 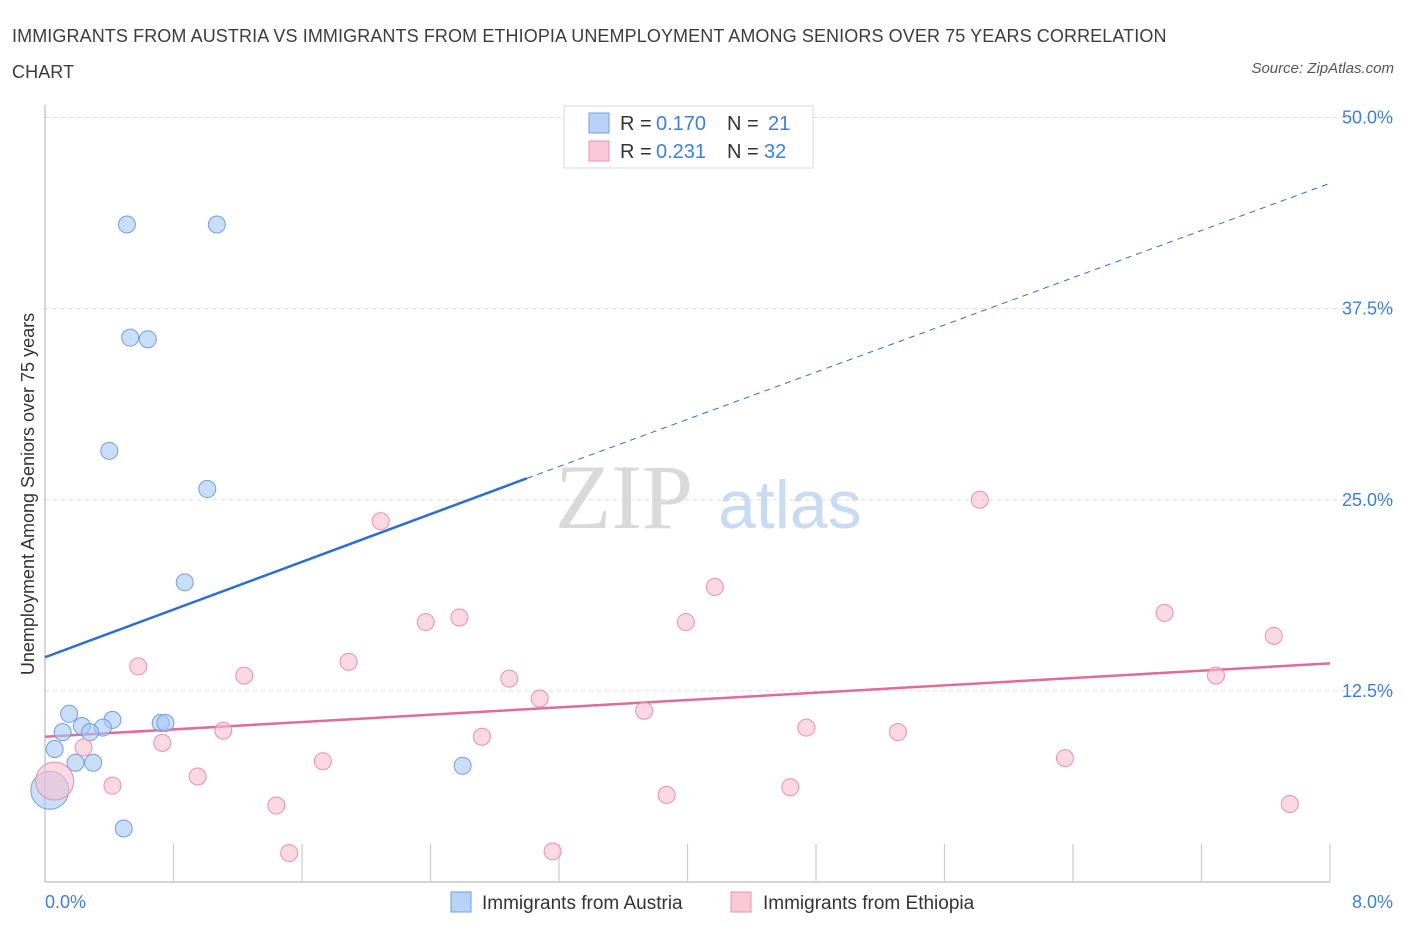 What do you see at coordinates (743, 152) in the screenshot?
I see `legend-n-label-2: N =` at bounding box center [743, 152].